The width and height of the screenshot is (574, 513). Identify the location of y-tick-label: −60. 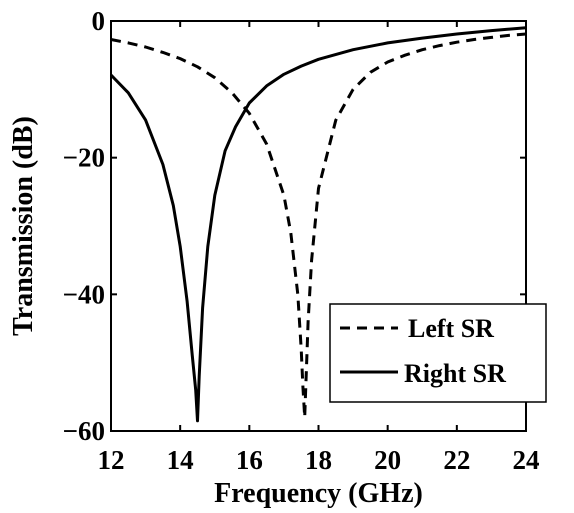
(84, 431).